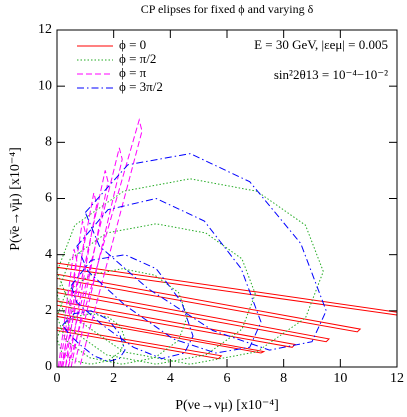 This screenshot has height=417, width=407. What do you see at coordinates (321, 44) in the screenshot?
I see `annotation: E = 30 GeV, |εeμ| = 0.005` at bounding box center [321, 44].